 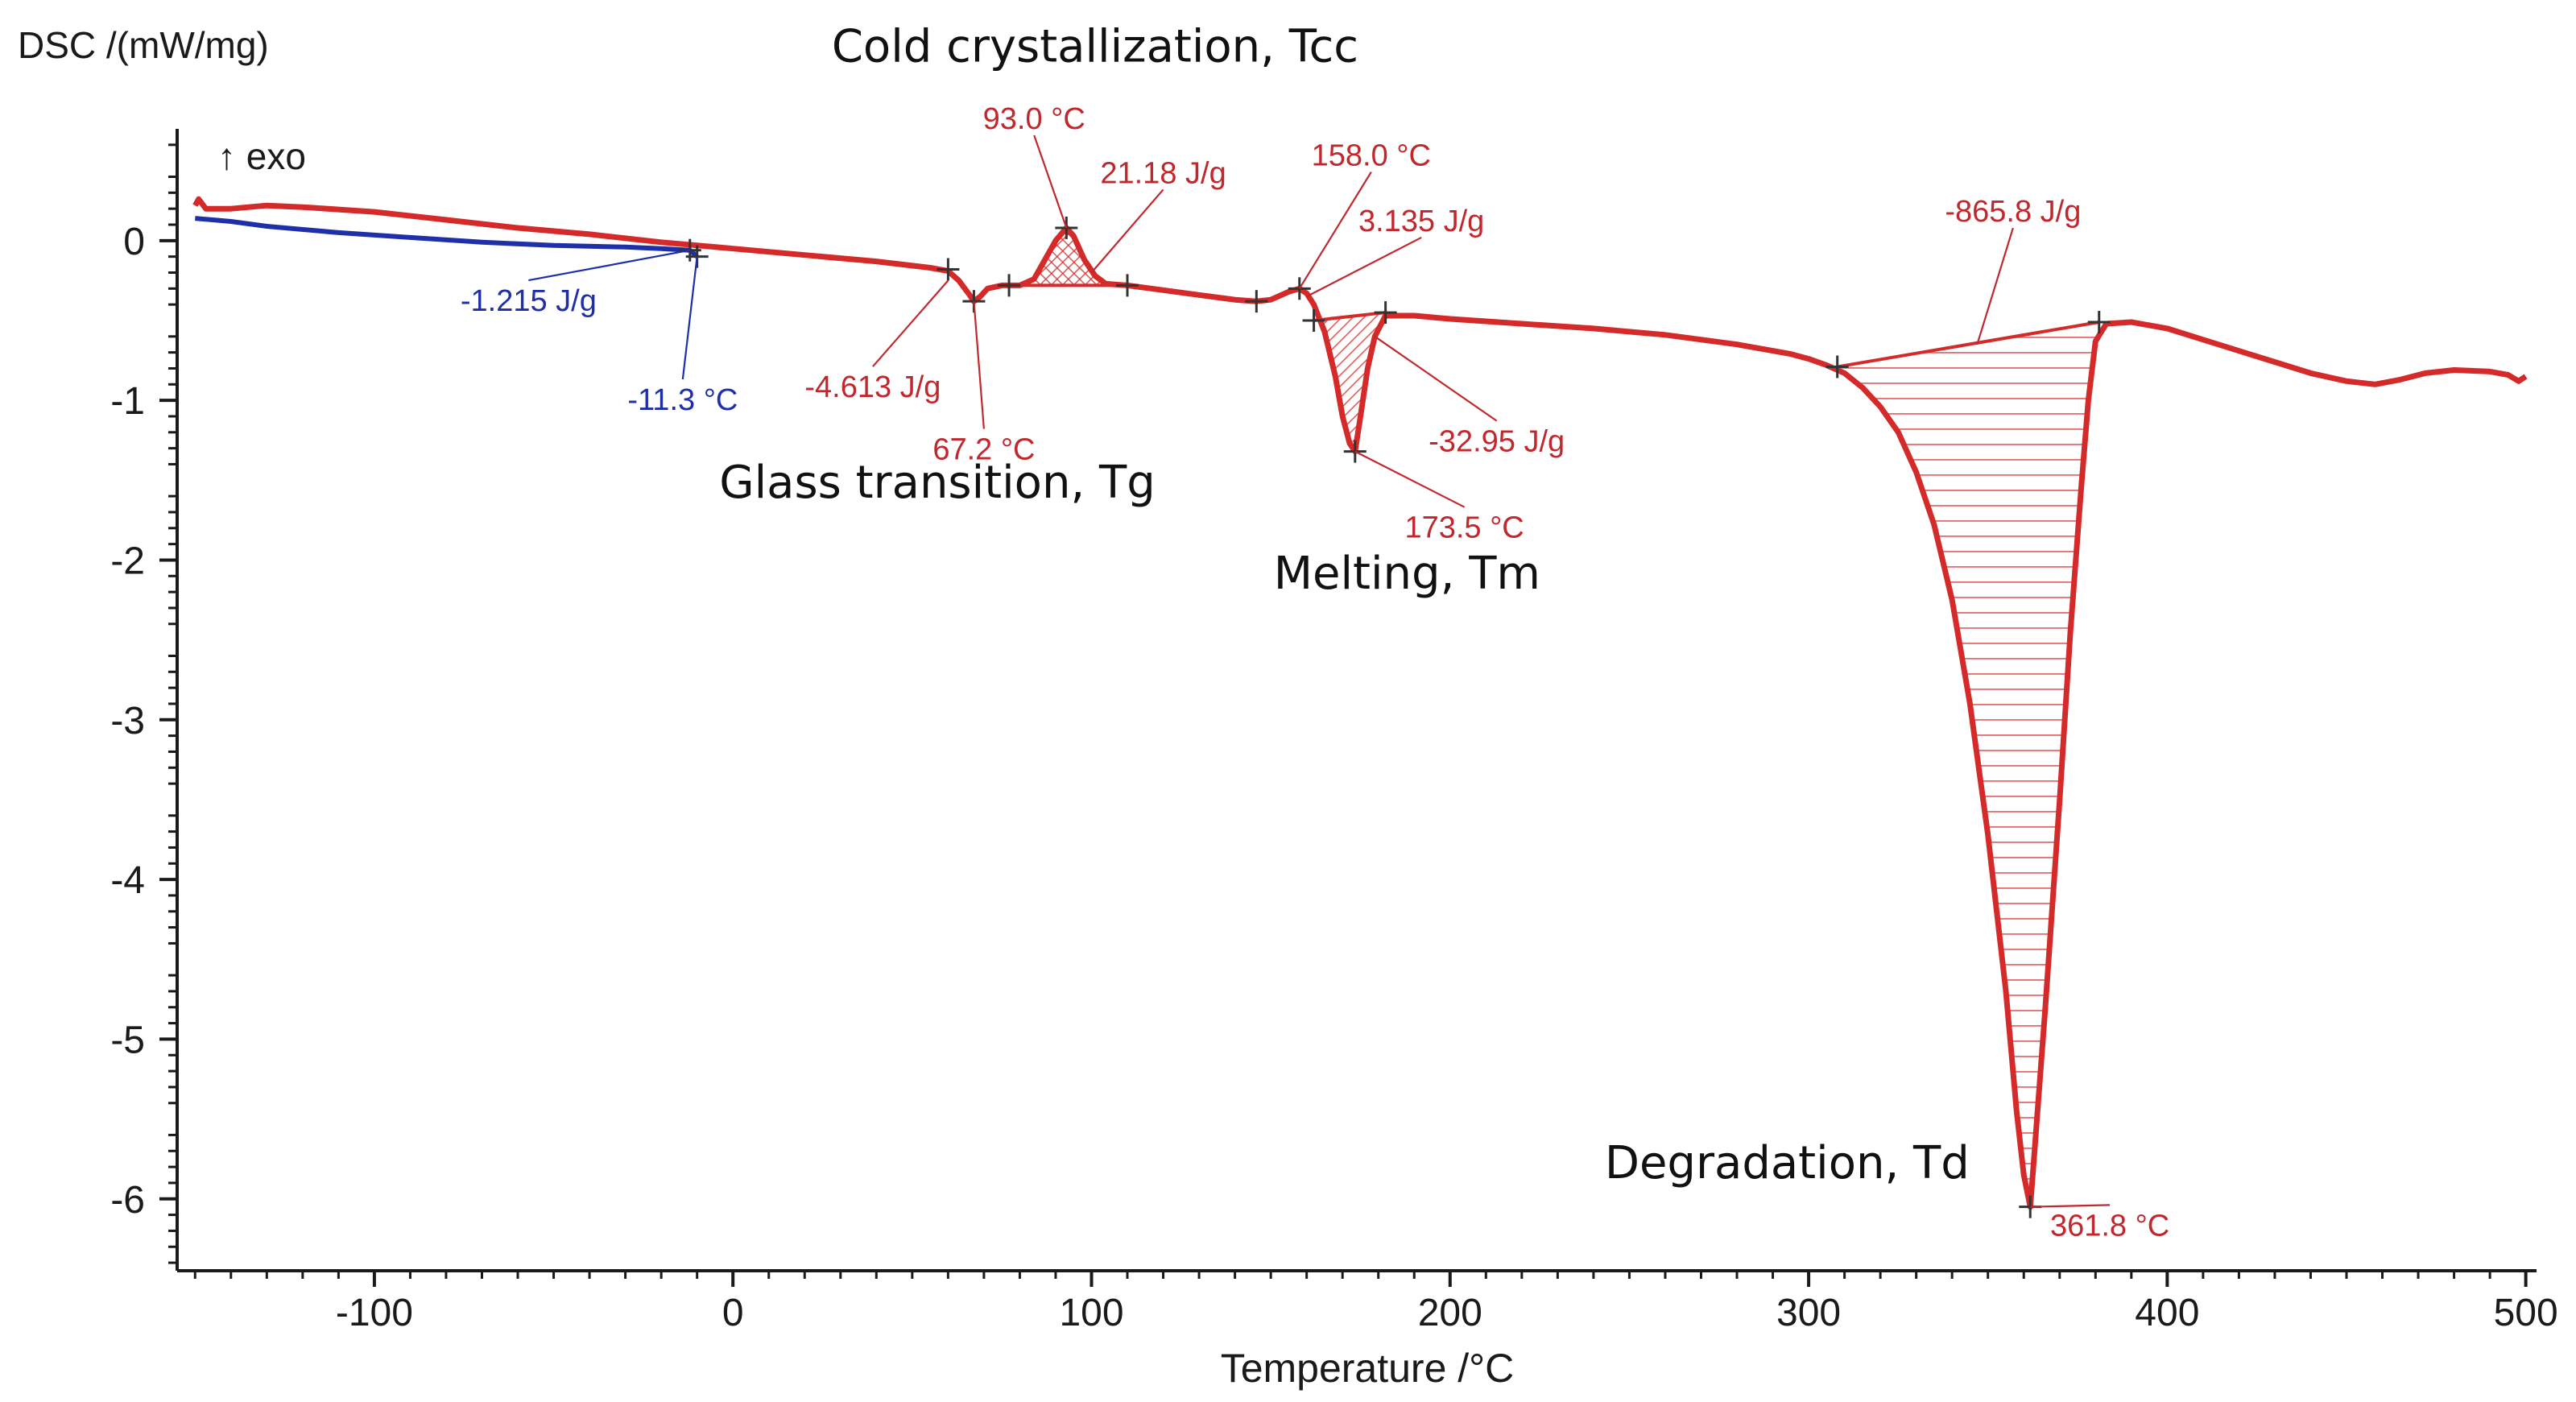 What do you see at coordinates (1497, 442) in the screenshot?
I see `annotation-label: -32.95 J/g` at bounding box center [1497, 442].